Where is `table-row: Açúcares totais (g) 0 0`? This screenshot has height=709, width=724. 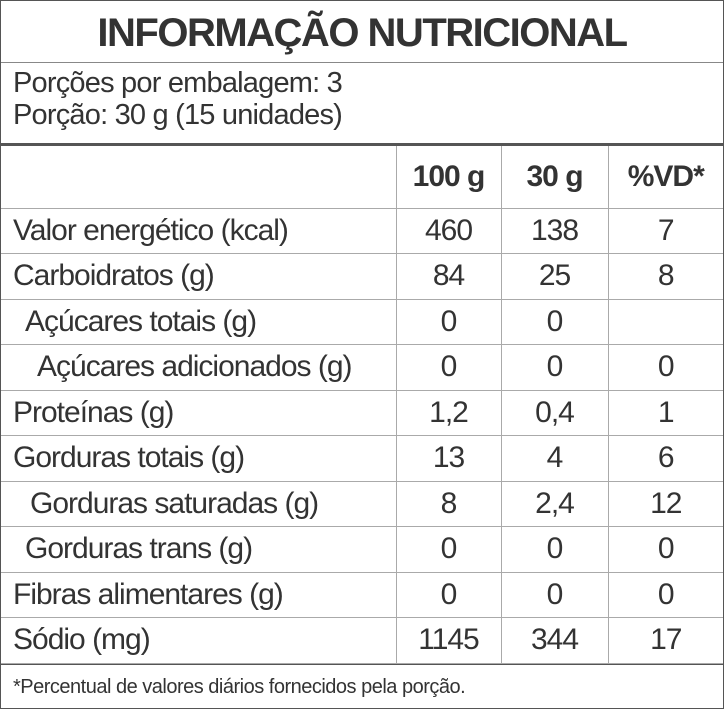
table-row: Açúcares totais (g) 0 0 is located at coordinates (362, 322).